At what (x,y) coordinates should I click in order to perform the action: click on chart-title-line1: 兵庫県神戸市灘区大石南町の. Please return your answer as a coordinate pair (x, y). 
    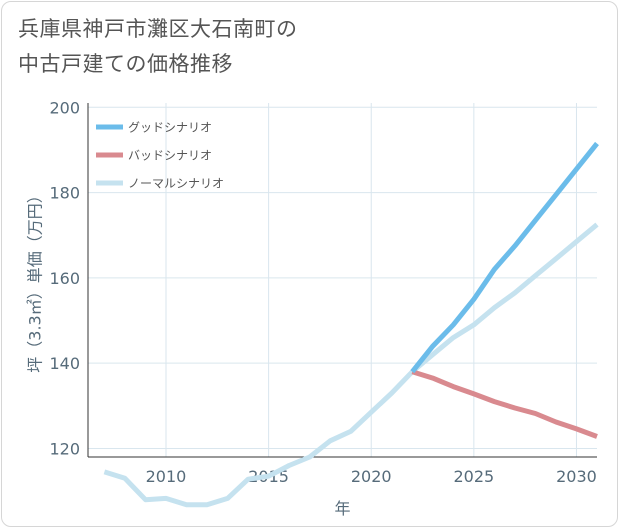
    Looking at the image, I should click on (158, 29).